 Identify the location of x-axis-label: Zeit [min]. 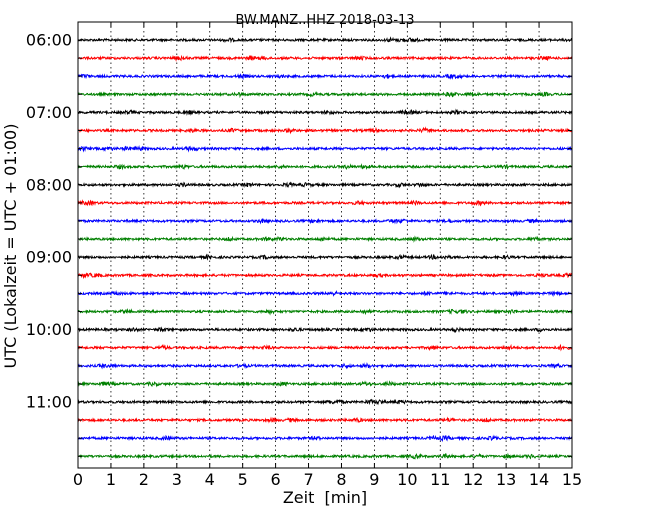
(325, 497).